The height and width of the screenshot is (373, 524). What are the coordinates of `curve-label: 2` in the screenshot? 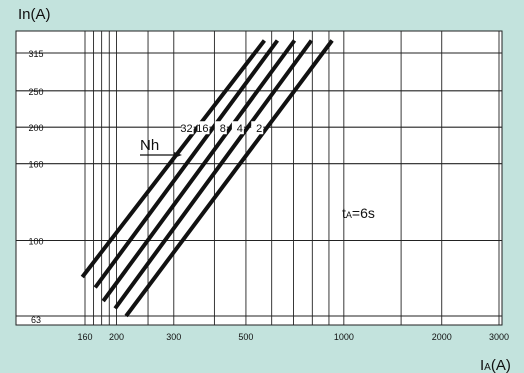 It's located at (259, 129).